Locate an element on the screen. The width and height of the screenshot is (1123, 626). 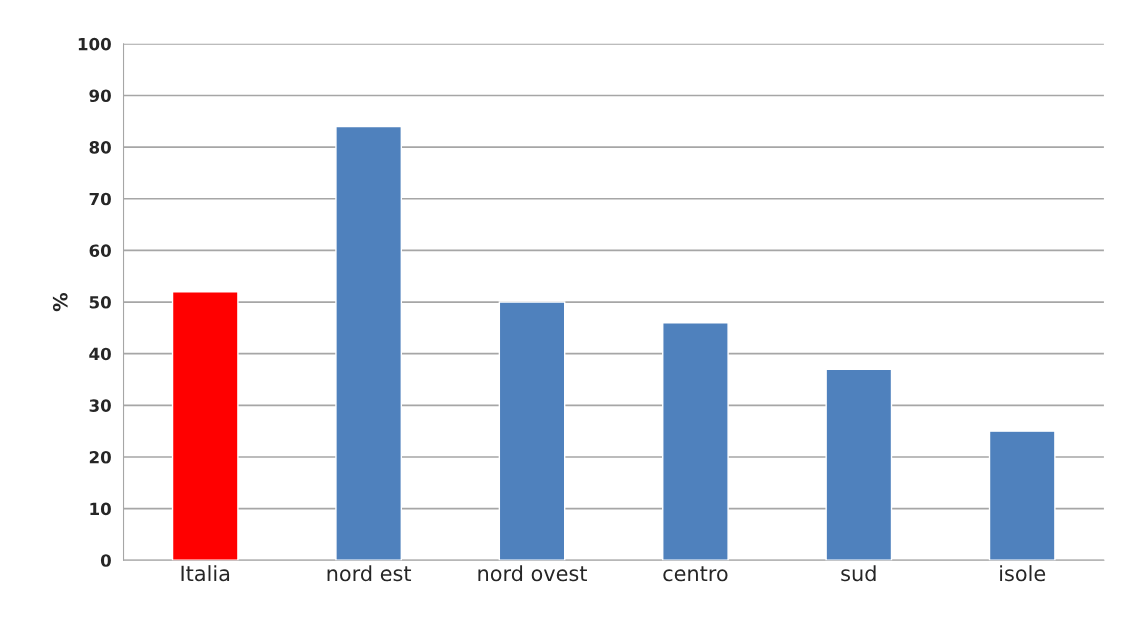
y-tick-label: 60 is located at coordinates (100, 250).